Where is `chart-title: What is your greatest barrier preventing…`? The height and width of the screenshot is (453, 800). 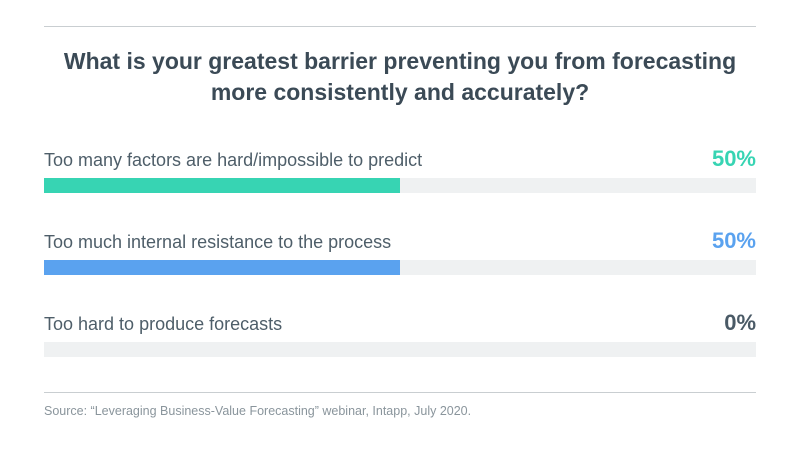 chart-title: What is your greatest barrier preventing… is located at coordinates (400, 77).